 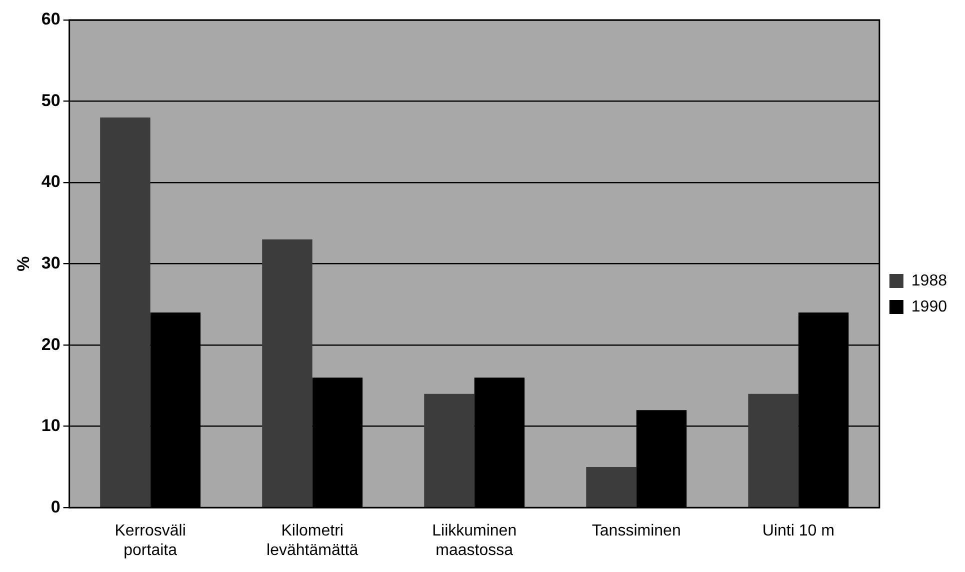 I want to click on x-tick-label: Kilometri levähtämättä, so click(x=312, y=540).